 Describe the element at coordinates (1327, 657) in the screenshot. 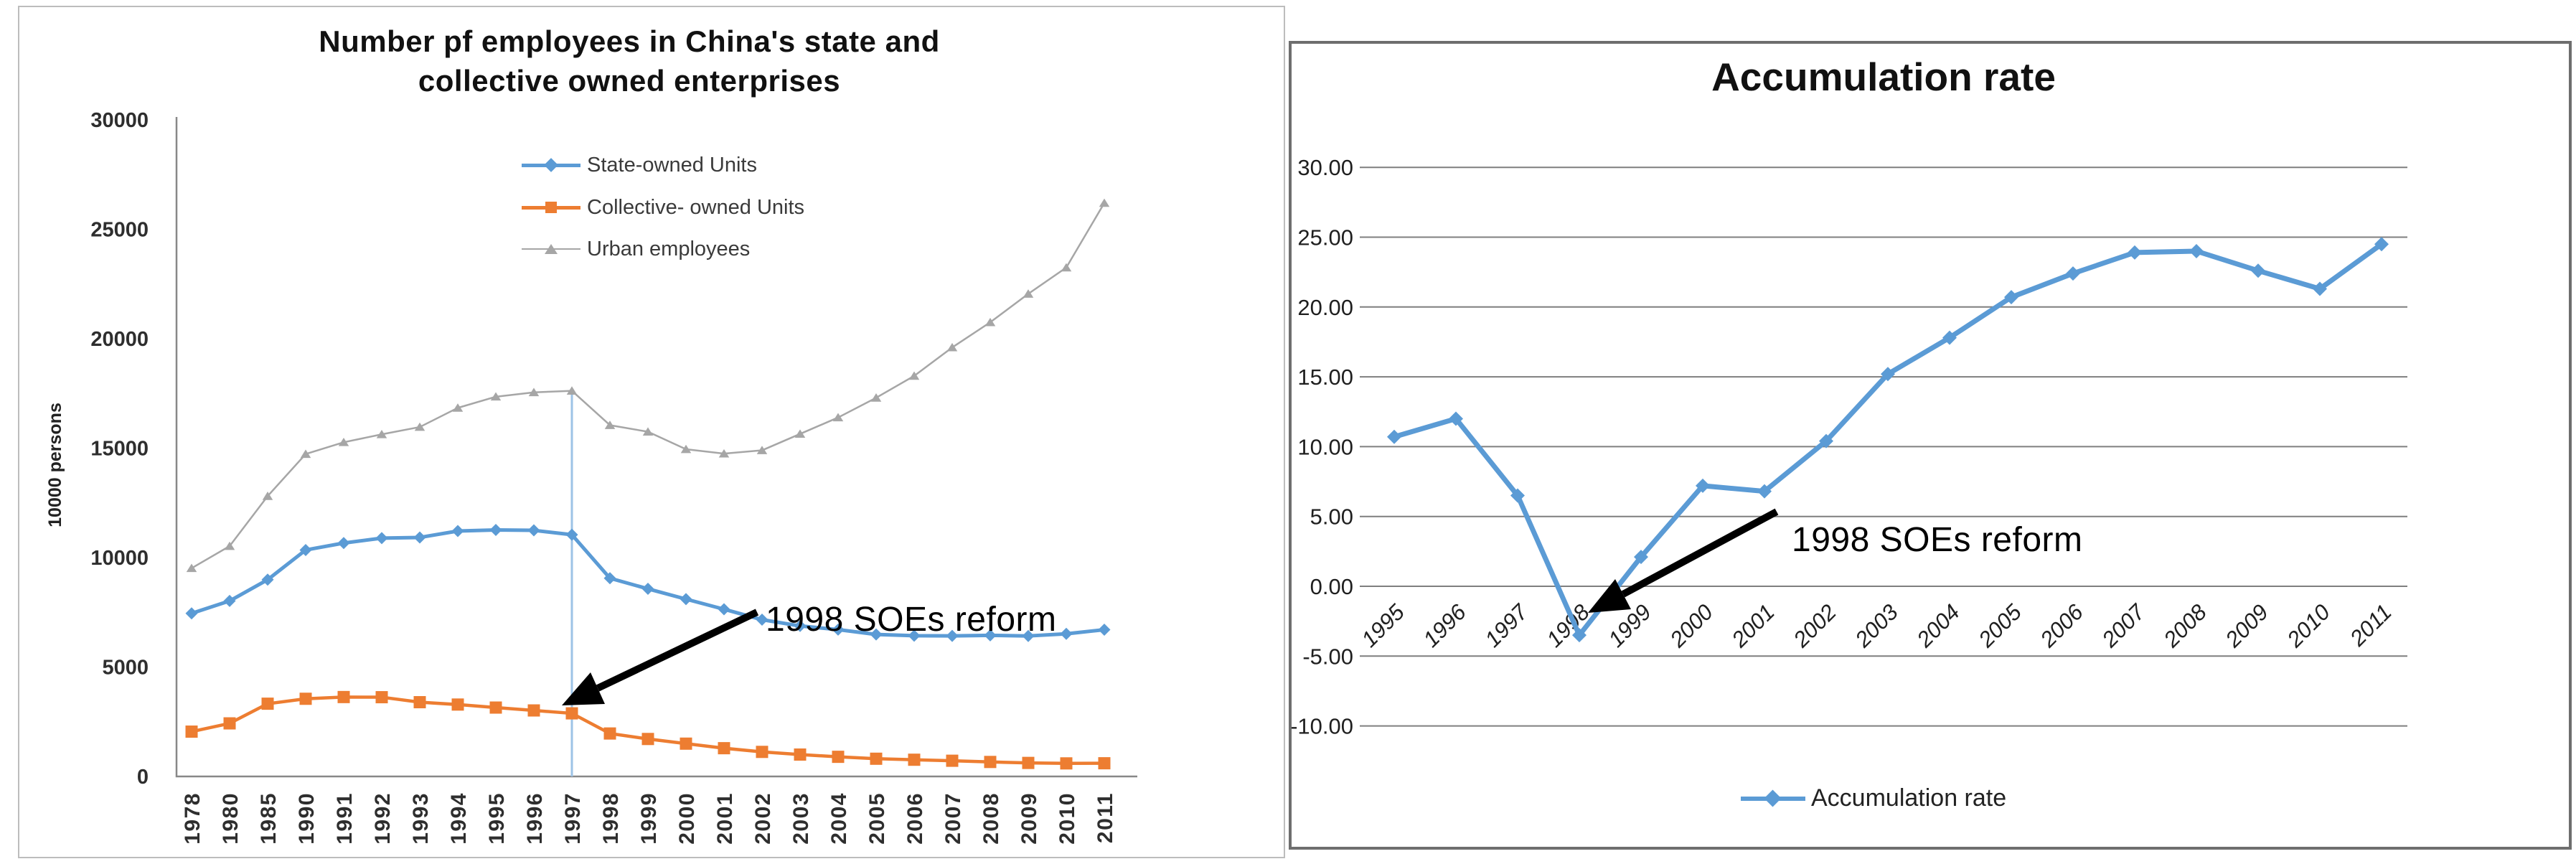

I see `svg-text: -5.00` at that location.